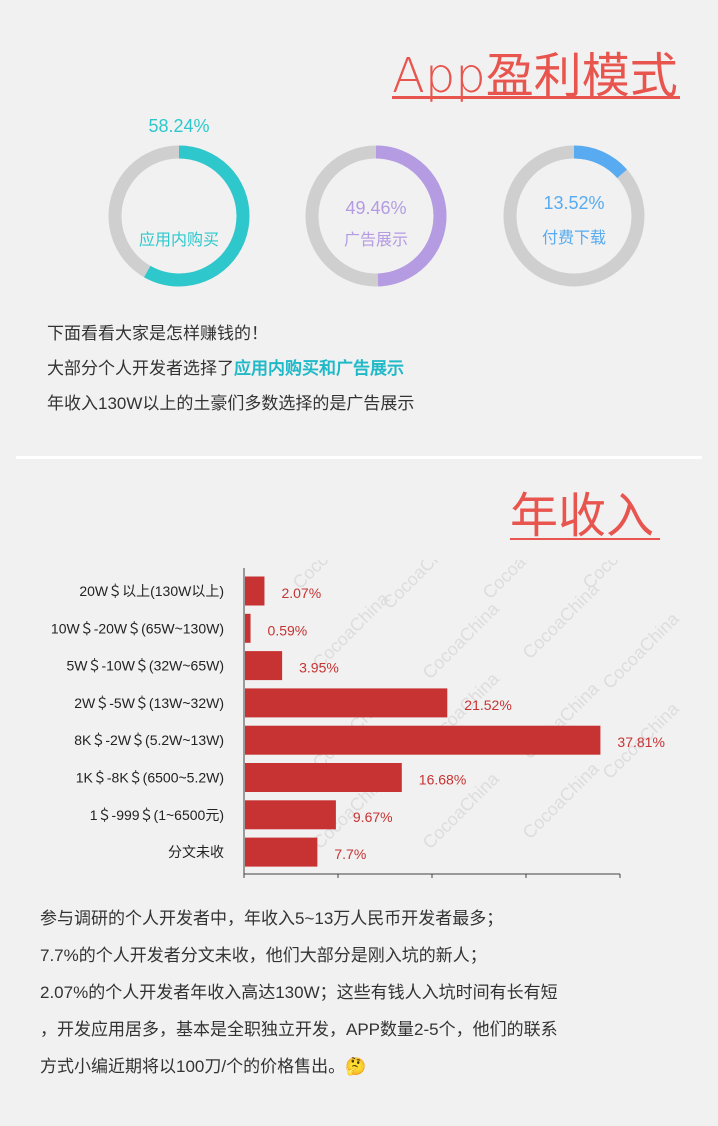 This screenshot has width=718, height=1126. What do you see at coordinates (288, 630) in the screenshot?
I see `value-label: 0.59%` at bounding box center [288, 630].